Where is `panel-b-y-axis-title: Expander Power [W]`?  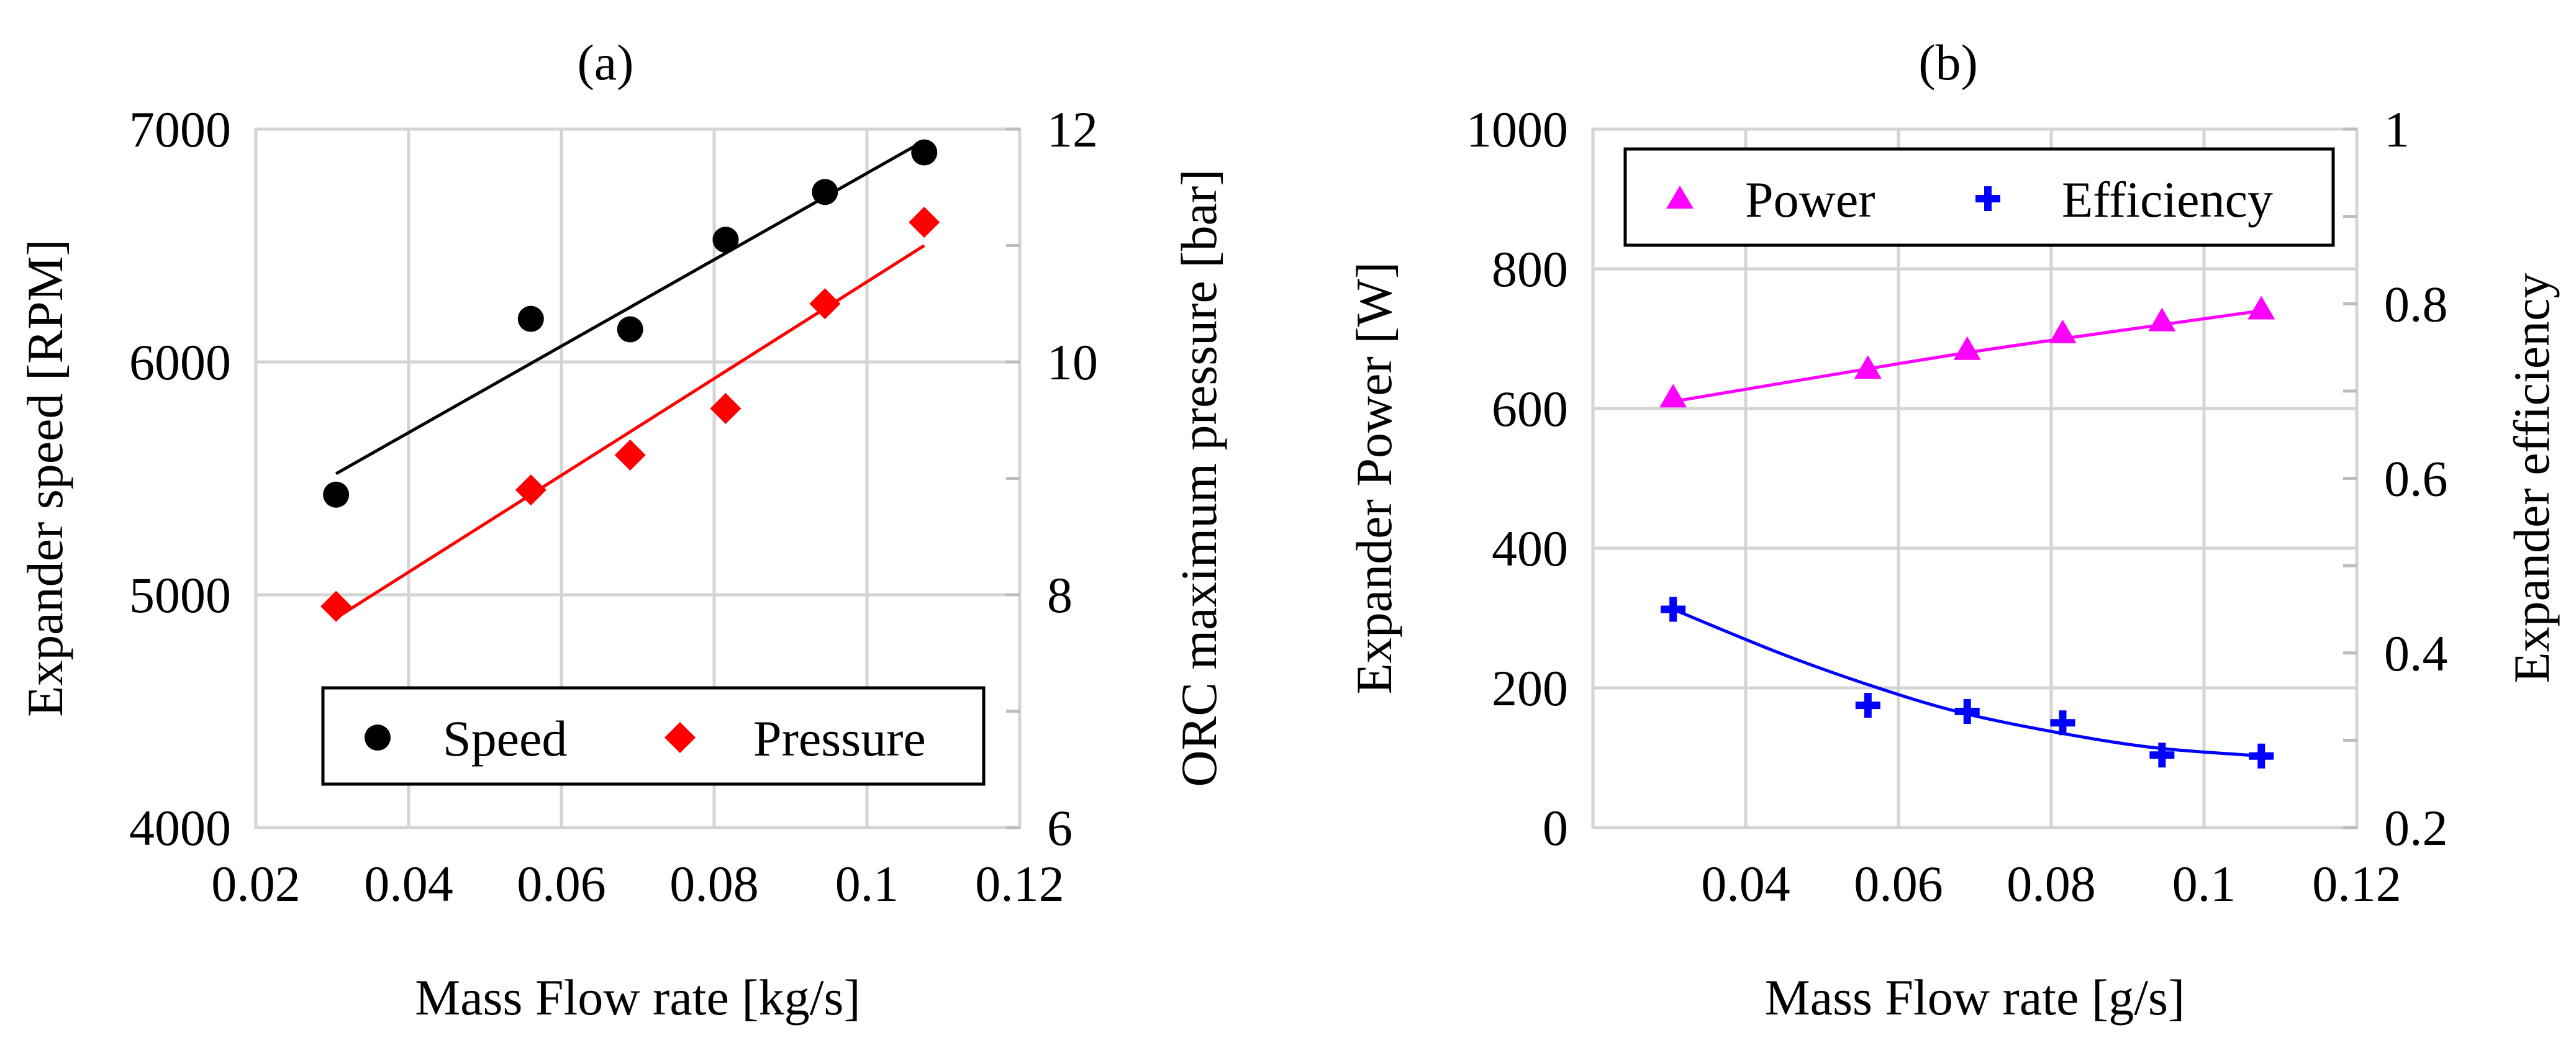
panel-b-y-axis-title: Expander Power [W] is located at coordinates (1374, 478).